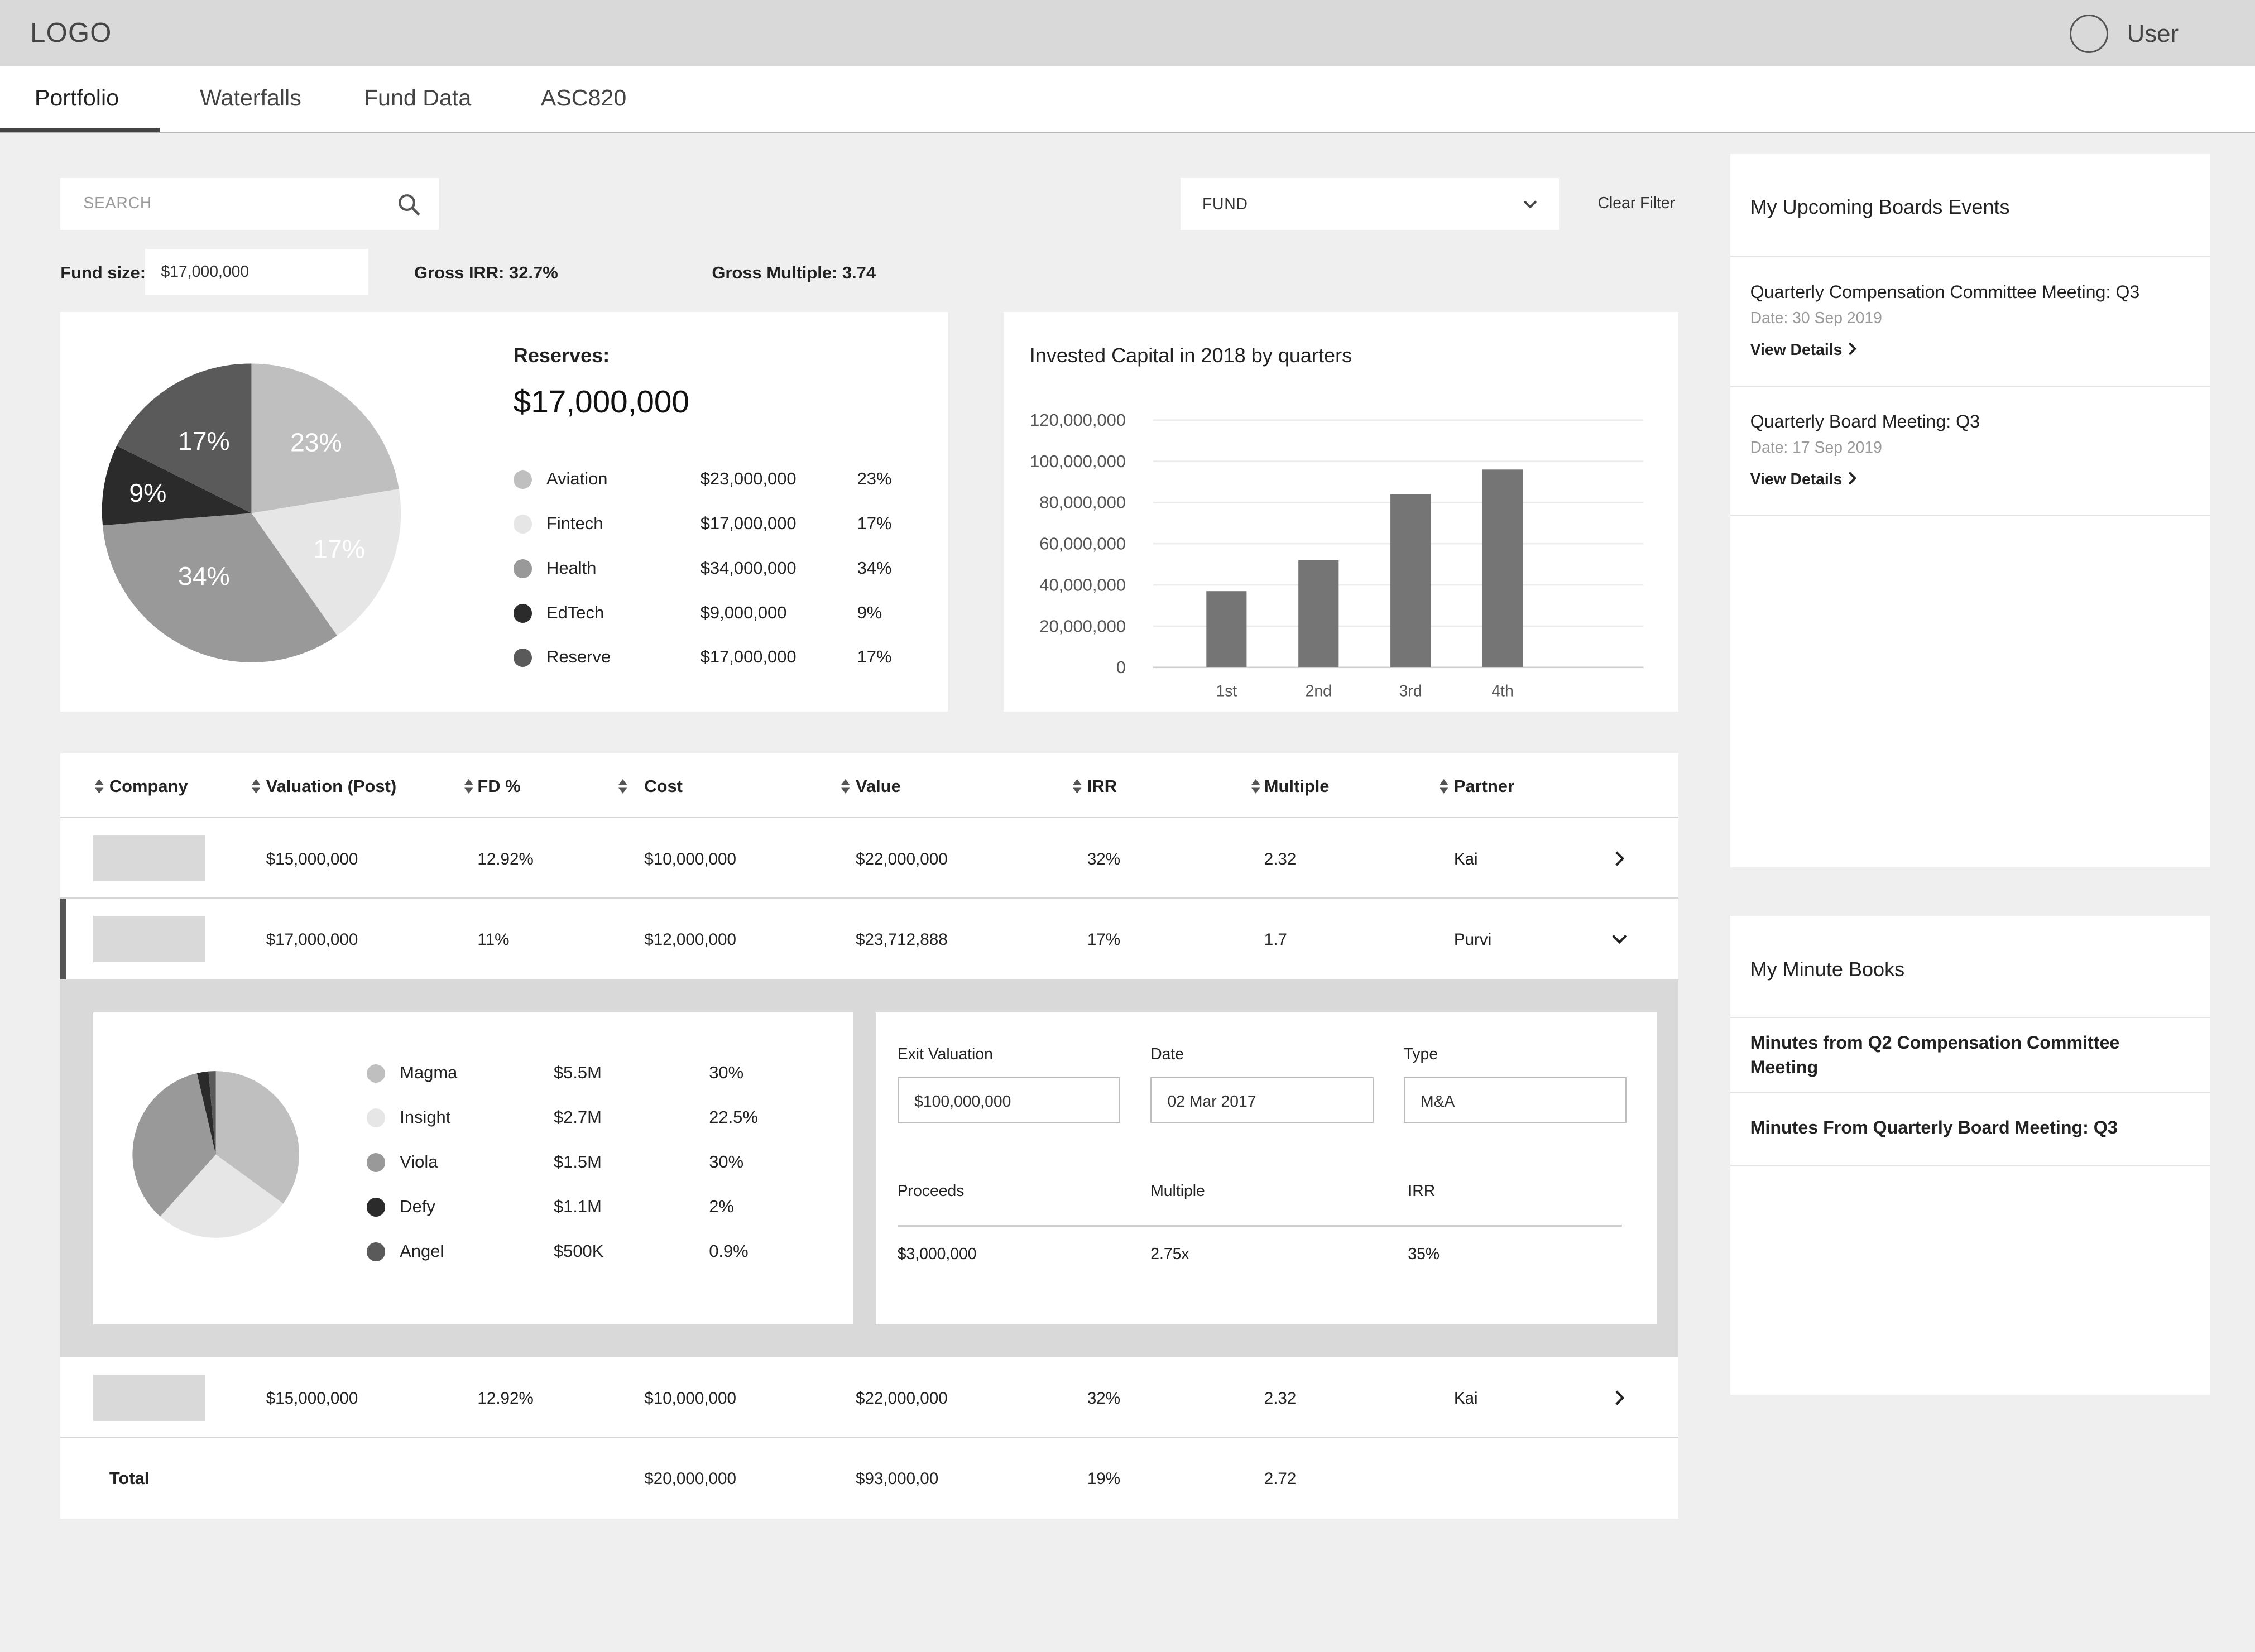 Image resolution: width=2255 pixels, height=1652 pixels. What do you see at coordinates (1934, 1127) in the screenshot?
I see `minute-book-item: Minutes From Quarterly Board Meeting: Q3` at bounding box center [1934, 1127].